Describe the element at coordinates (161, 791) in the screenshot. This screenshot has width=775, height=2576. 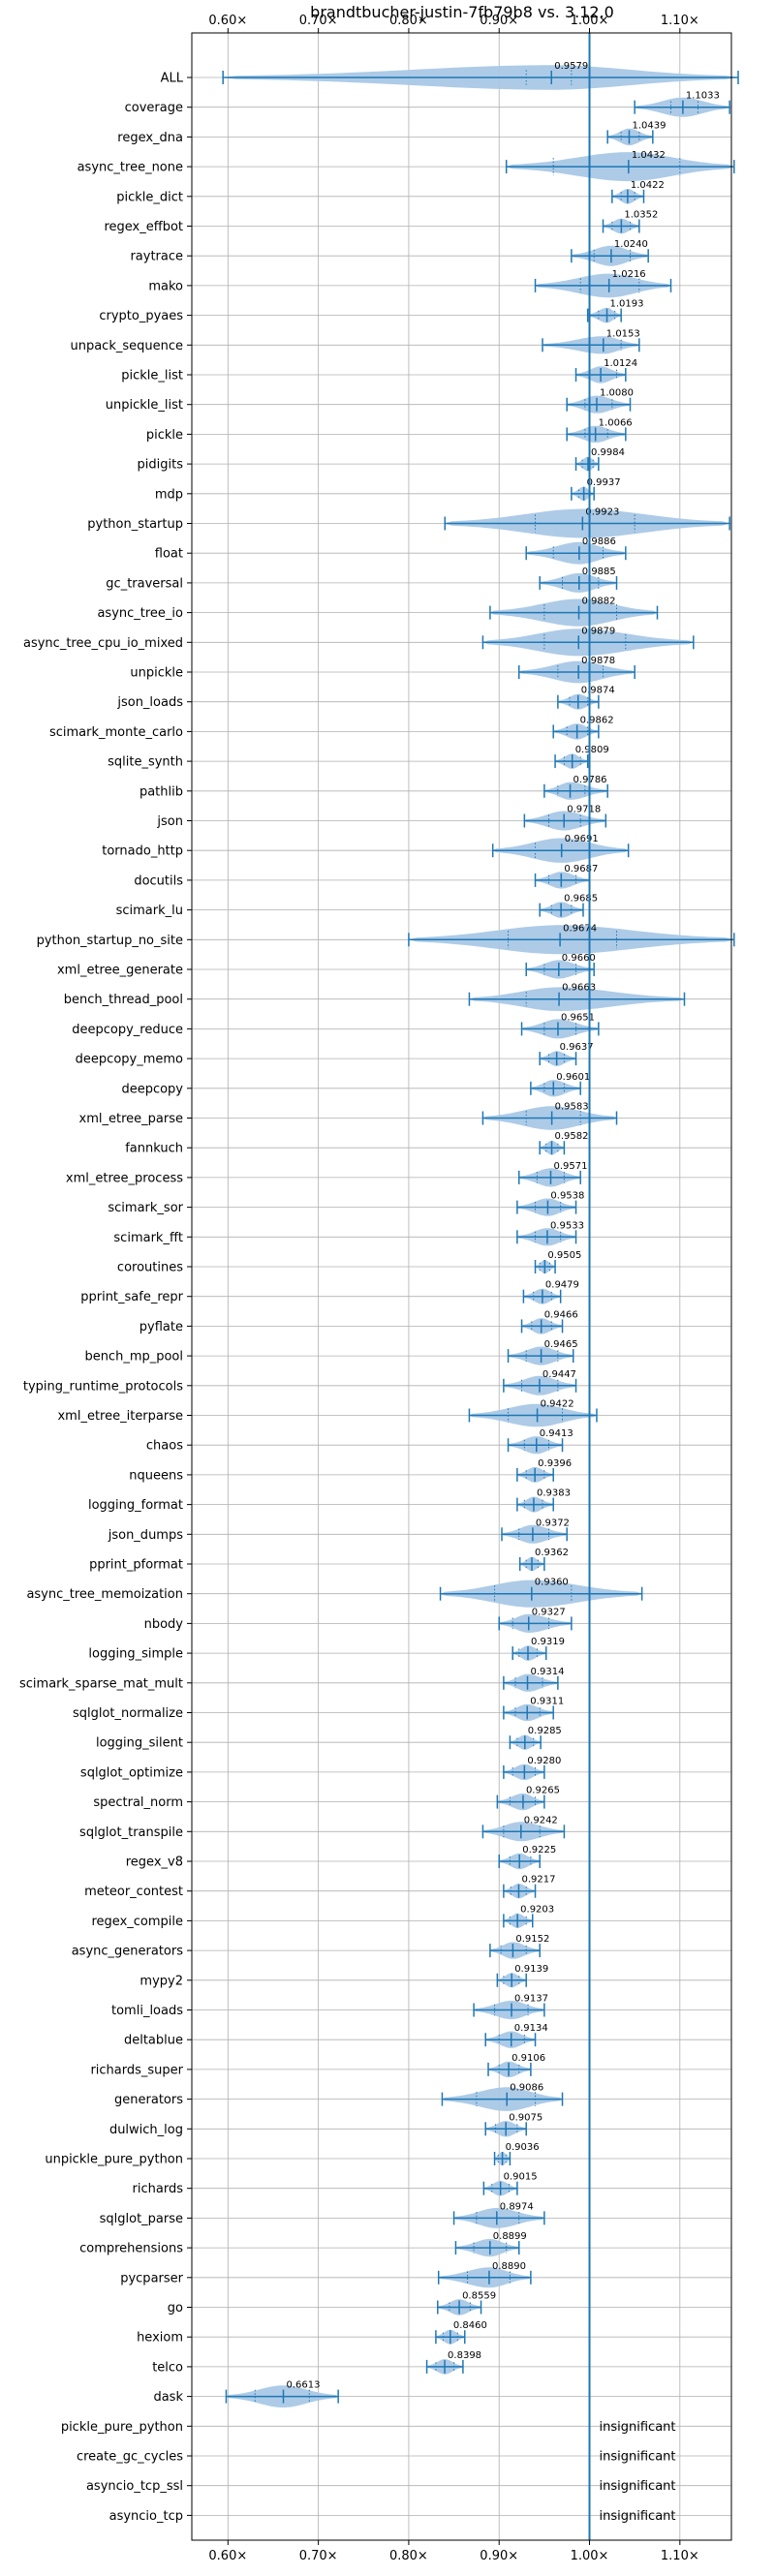
I see `category-label: pathlib` at that location.